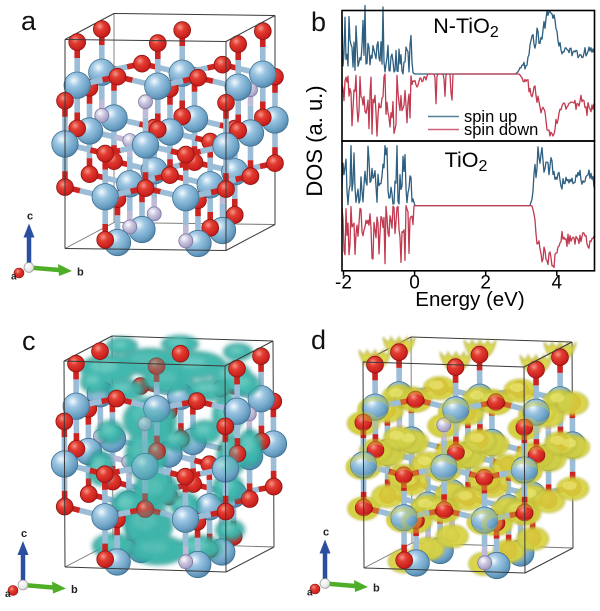 Image resolution: width=600 pixels, height=611 pixels. What do you see at coordinates (314, 140) in the screenshot?
I see `svg-text: DOS (a. u.)` at bounding box center [314, 140].